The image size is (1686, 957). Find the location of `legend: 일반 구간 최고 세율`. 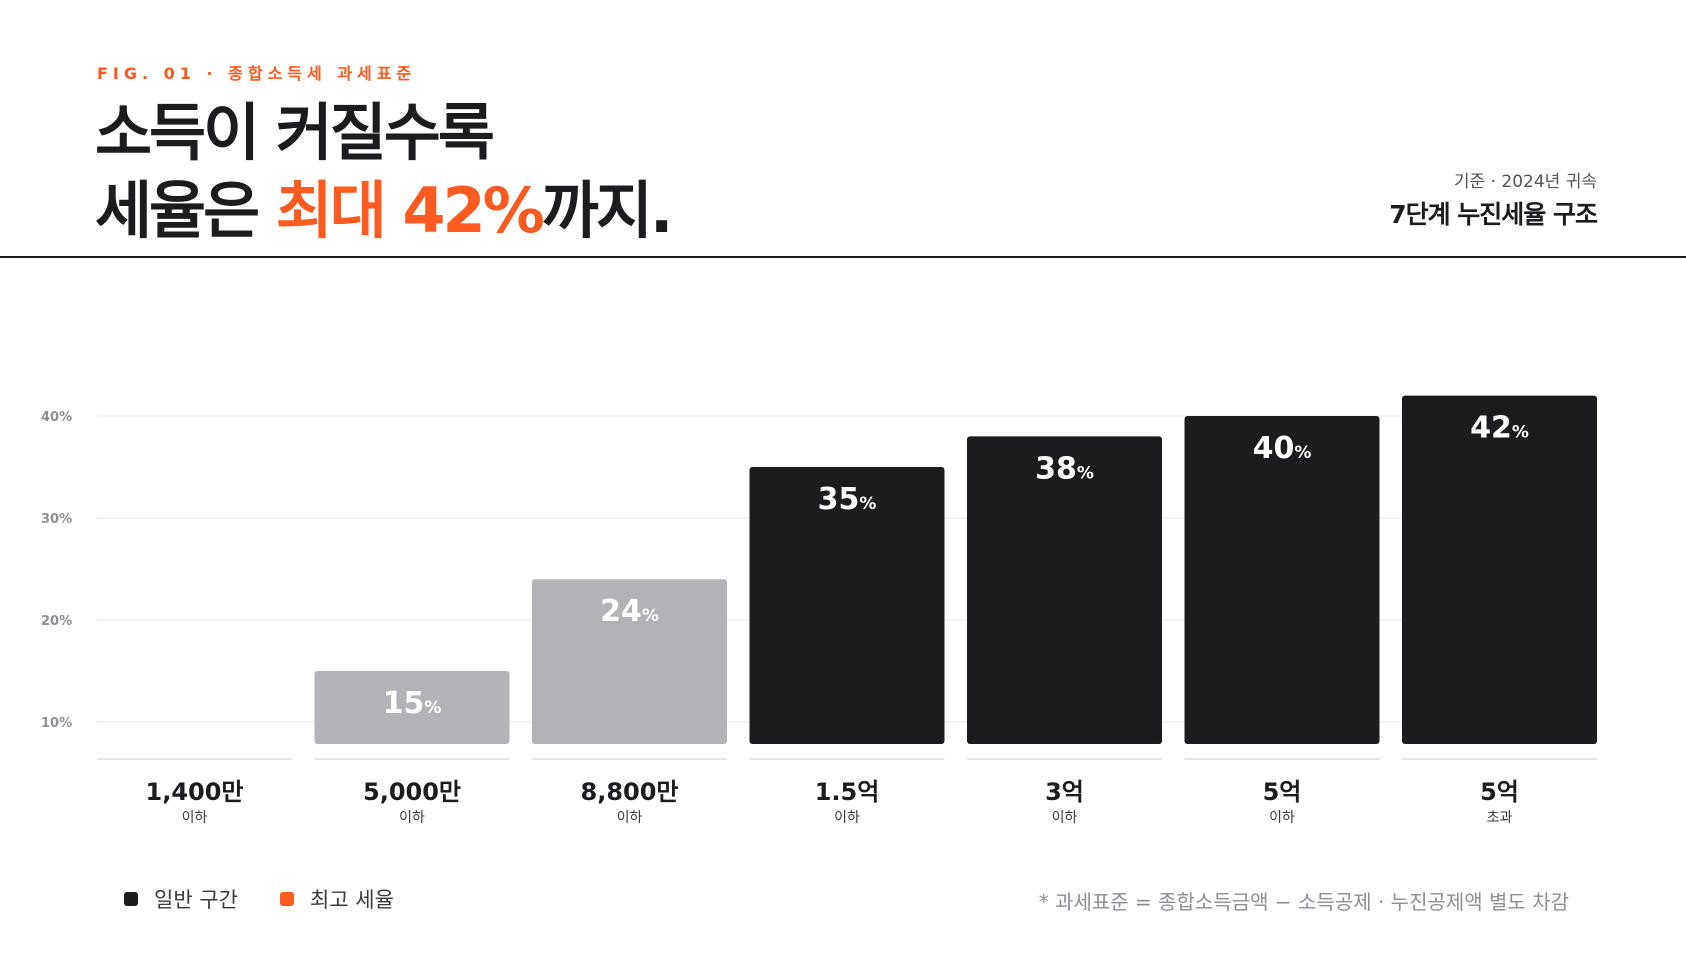

legend: 일반 구간 최고 세율 is located at coordinates (259, 899).